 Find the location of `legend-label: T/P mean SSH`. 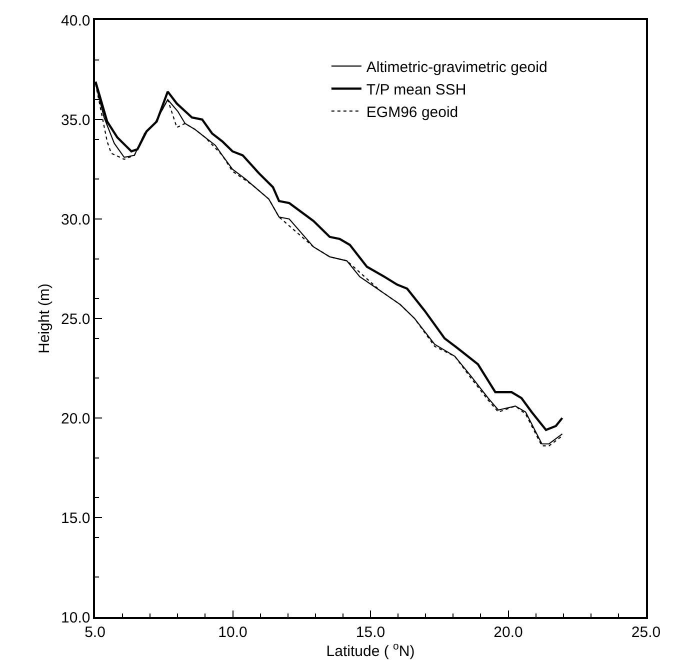

legend-label: T/P mean SSH is located at coordinates (416, 89).